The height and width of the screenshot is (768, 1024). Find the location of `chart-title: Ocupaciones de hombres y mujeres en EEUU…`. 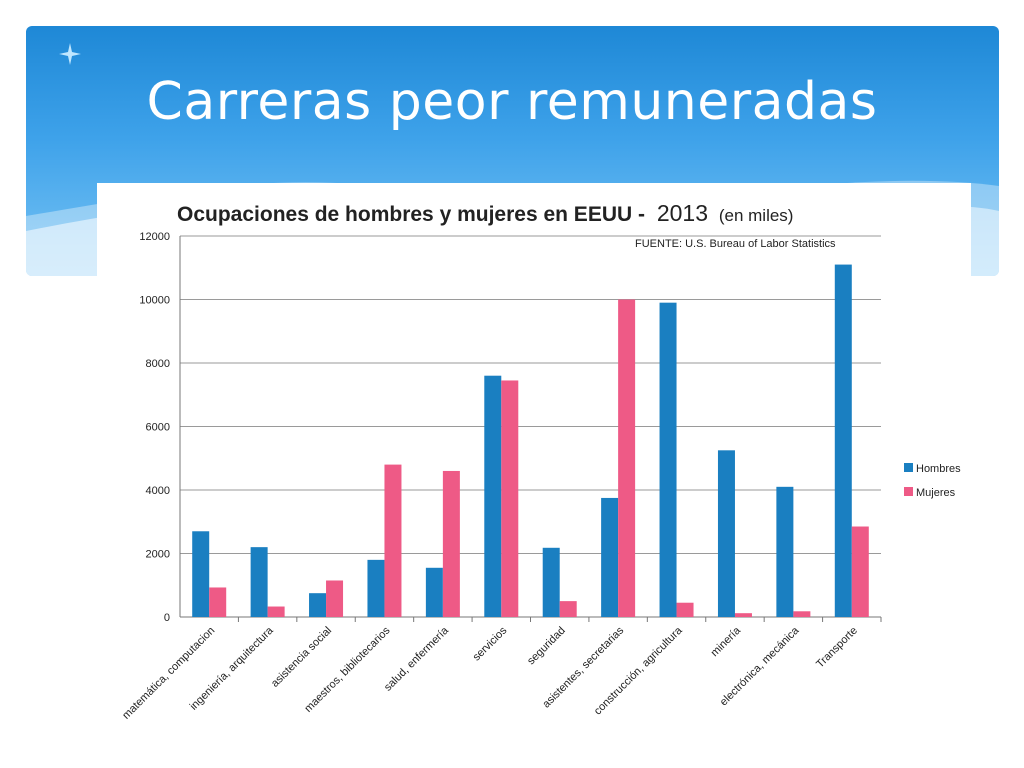

chart-title: Ocupaciones de hombres y mujeres en EEUU… is located at coordinates (485, 213).